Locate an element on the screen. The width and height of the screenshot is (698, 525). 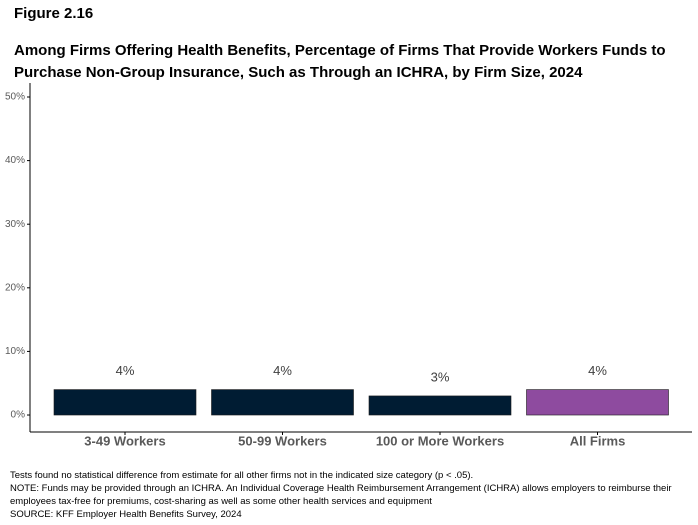
y-tick-label: 20% is located at coordinates (15, 287).